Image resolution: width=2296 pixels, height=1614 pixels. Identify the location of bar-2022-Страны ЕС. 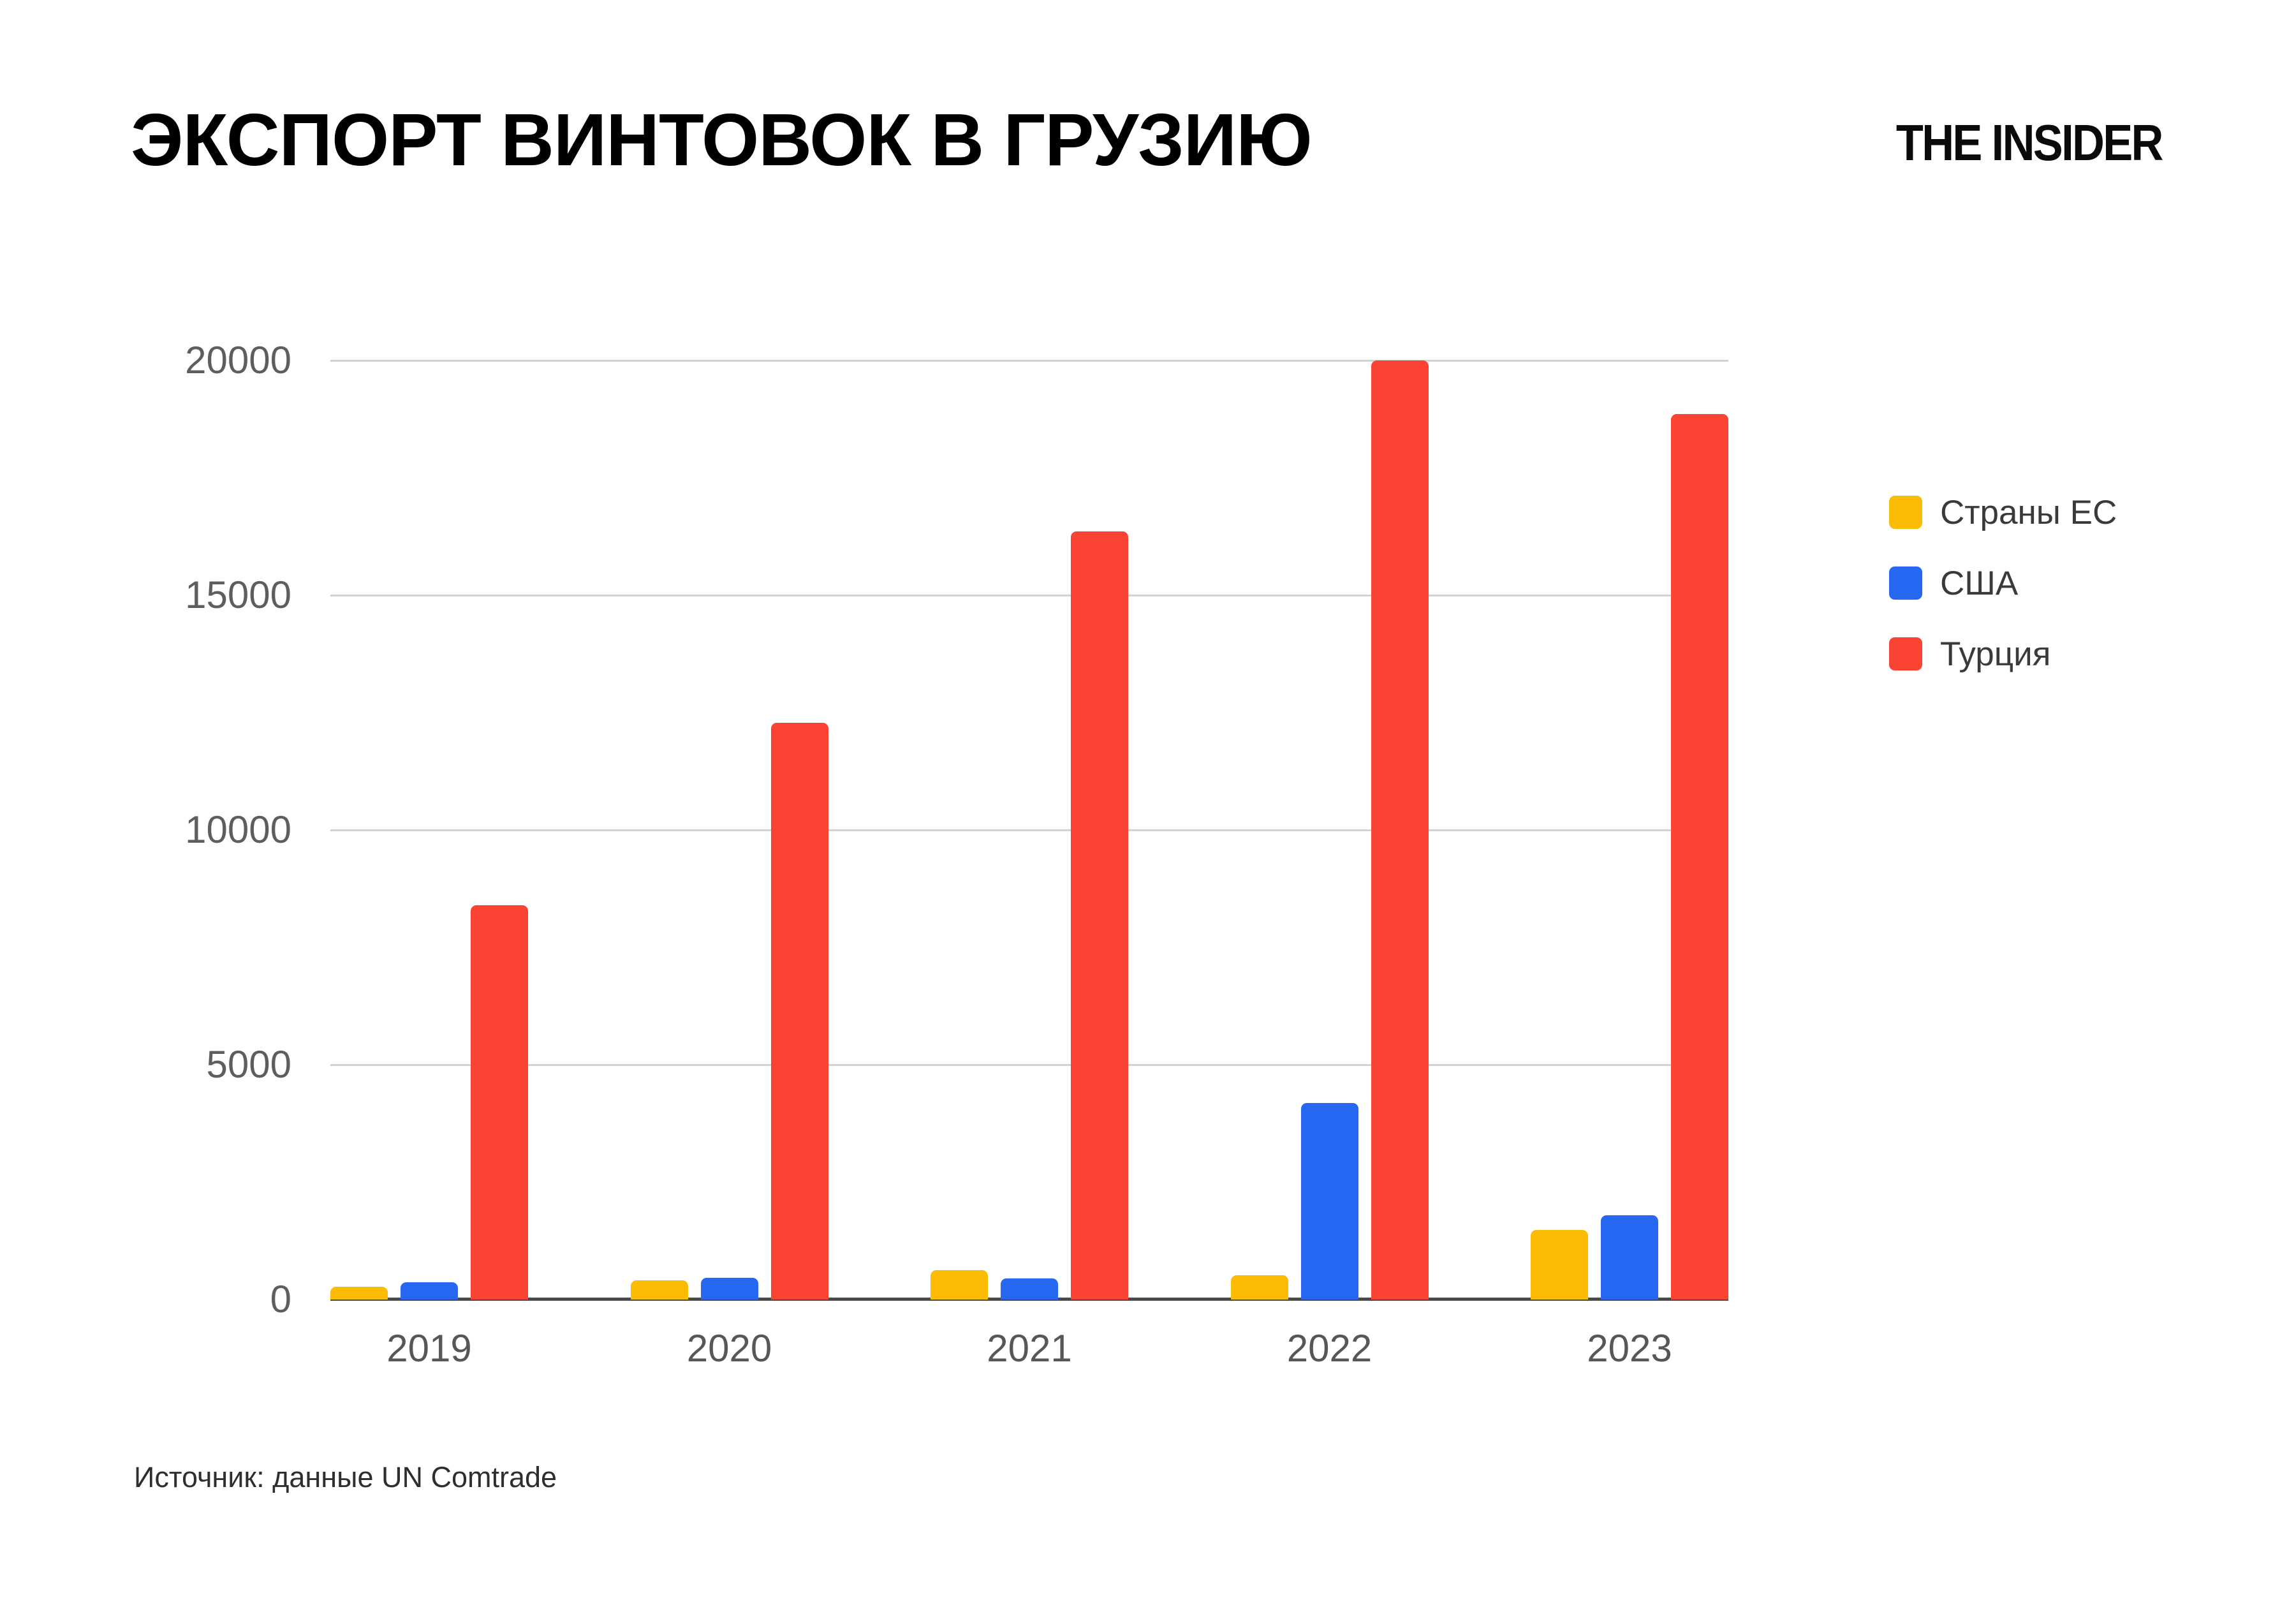
(1259, 1287).